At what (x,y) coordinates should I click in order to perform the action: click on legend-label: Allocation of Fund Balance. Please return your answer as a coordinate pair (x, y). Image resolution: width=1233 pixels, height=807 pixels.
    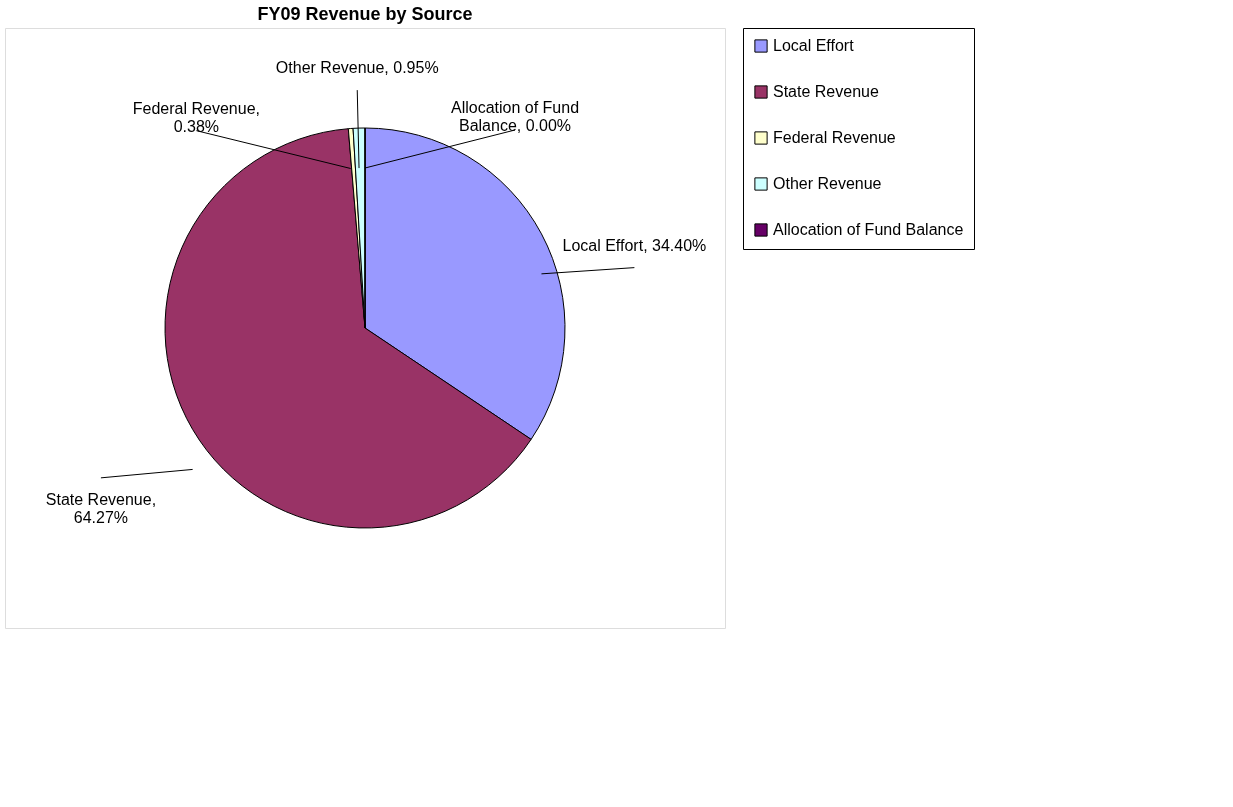
    Looking at the image, I should click on (868, 229).